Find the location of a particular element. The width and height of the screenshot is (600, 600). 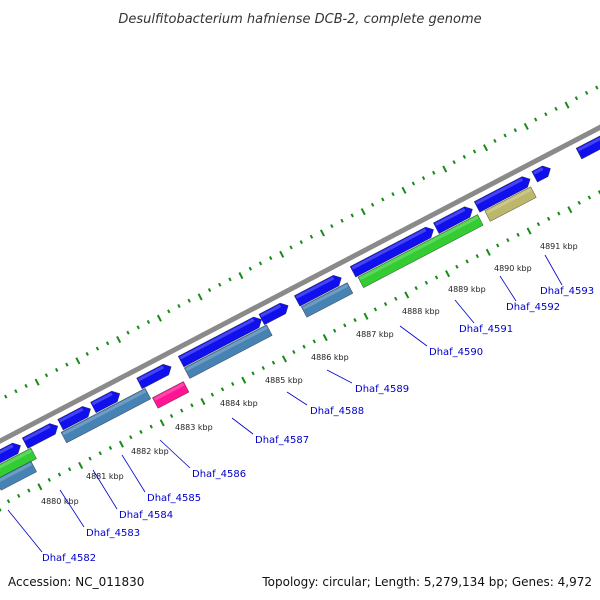

kbp-label-4887: 4887 kbp is located at coordinates (375, 334).